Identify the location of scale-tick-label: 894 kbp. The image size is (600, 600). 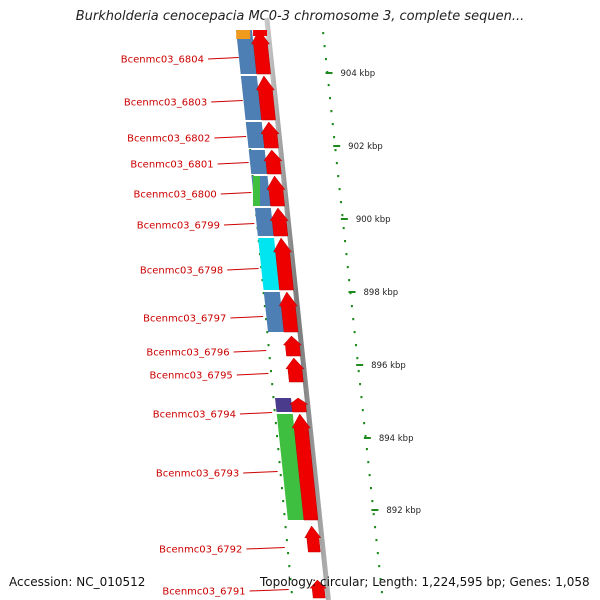
(396, 439).